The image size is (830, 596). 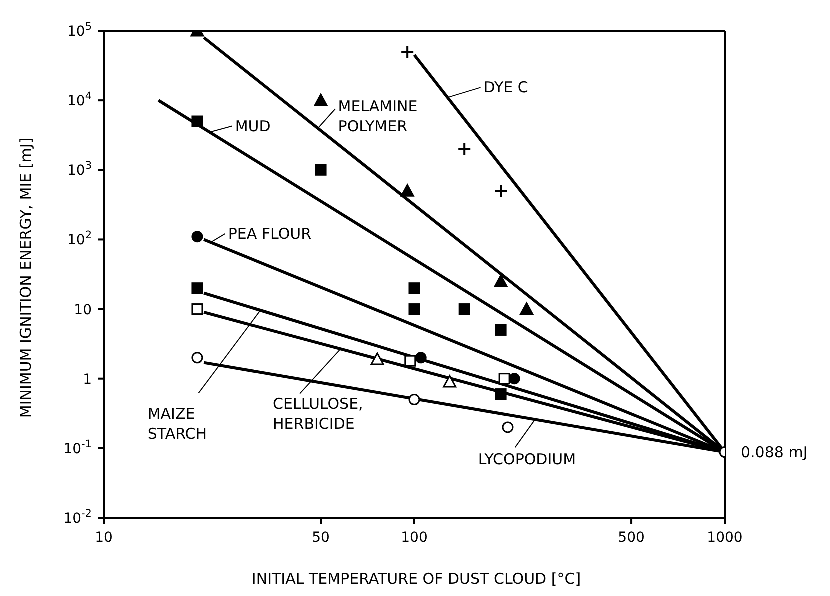 I want to click on x-tick-label: 1000, so click(x=725, y=538).